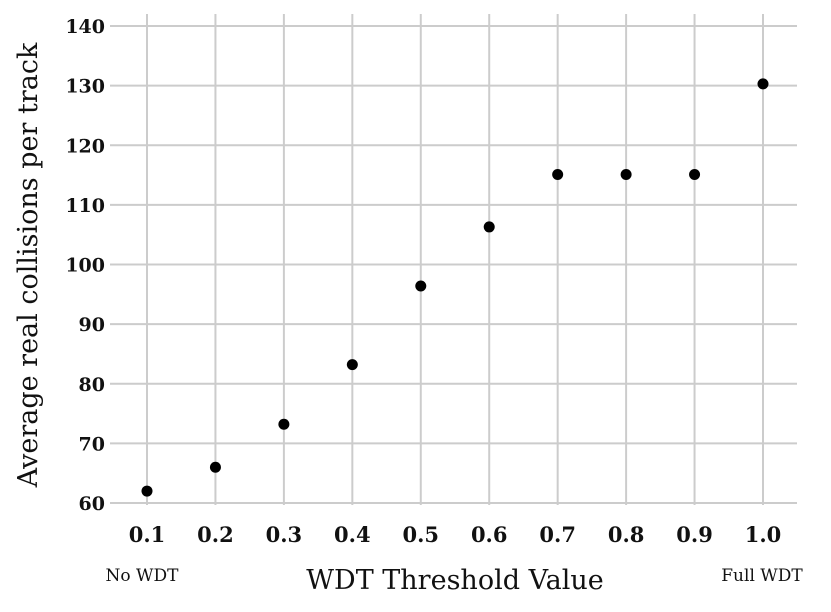  Describe the element at coordinates (92, 385) in the screenshot. I see `y-tick-label: 80` at that location.